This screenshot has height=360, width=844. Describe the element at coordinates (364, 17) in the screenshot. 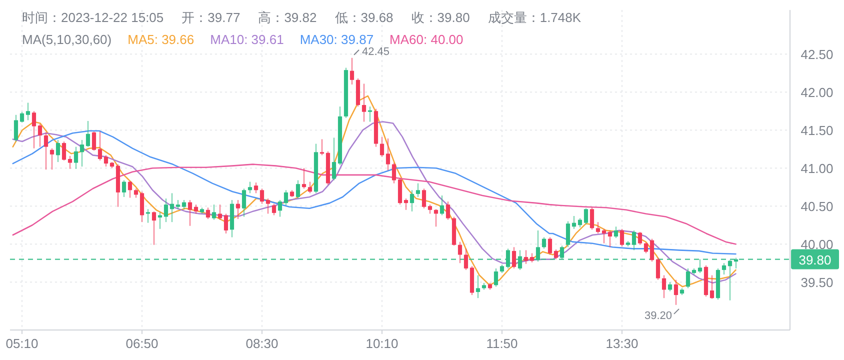

I see `annotation: 低：39.68` at that location.